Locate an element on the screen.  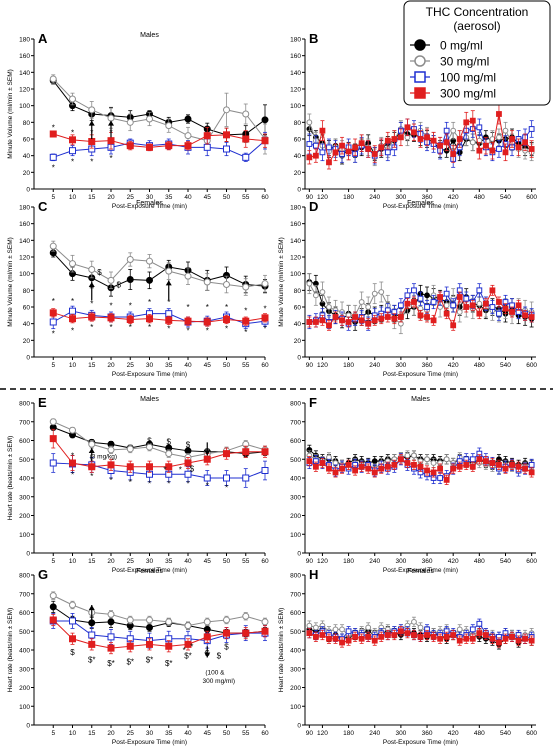
x-tick-label: 540 is located at coordinates (505, 365).